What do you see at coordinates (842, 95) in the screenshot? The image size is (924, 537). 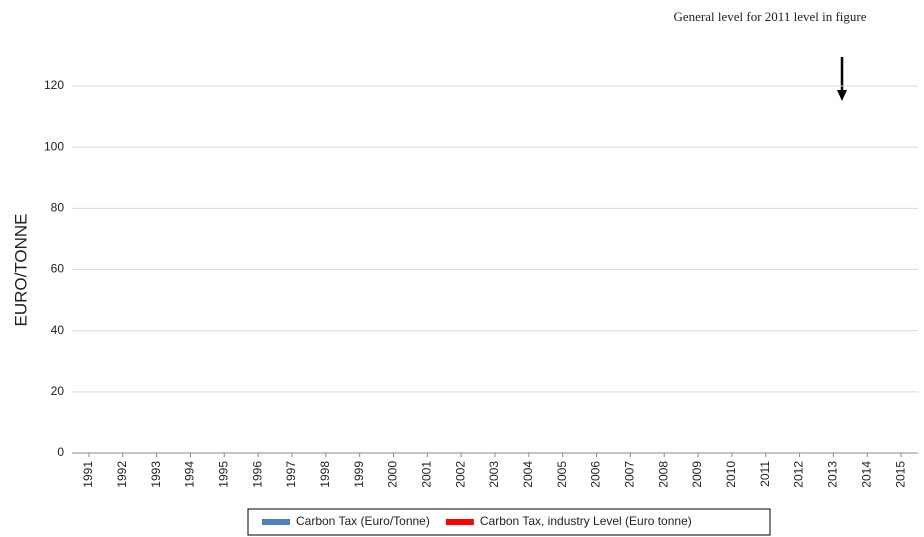 I see `annotation-arrowhead` at bounding box center [842, 95].